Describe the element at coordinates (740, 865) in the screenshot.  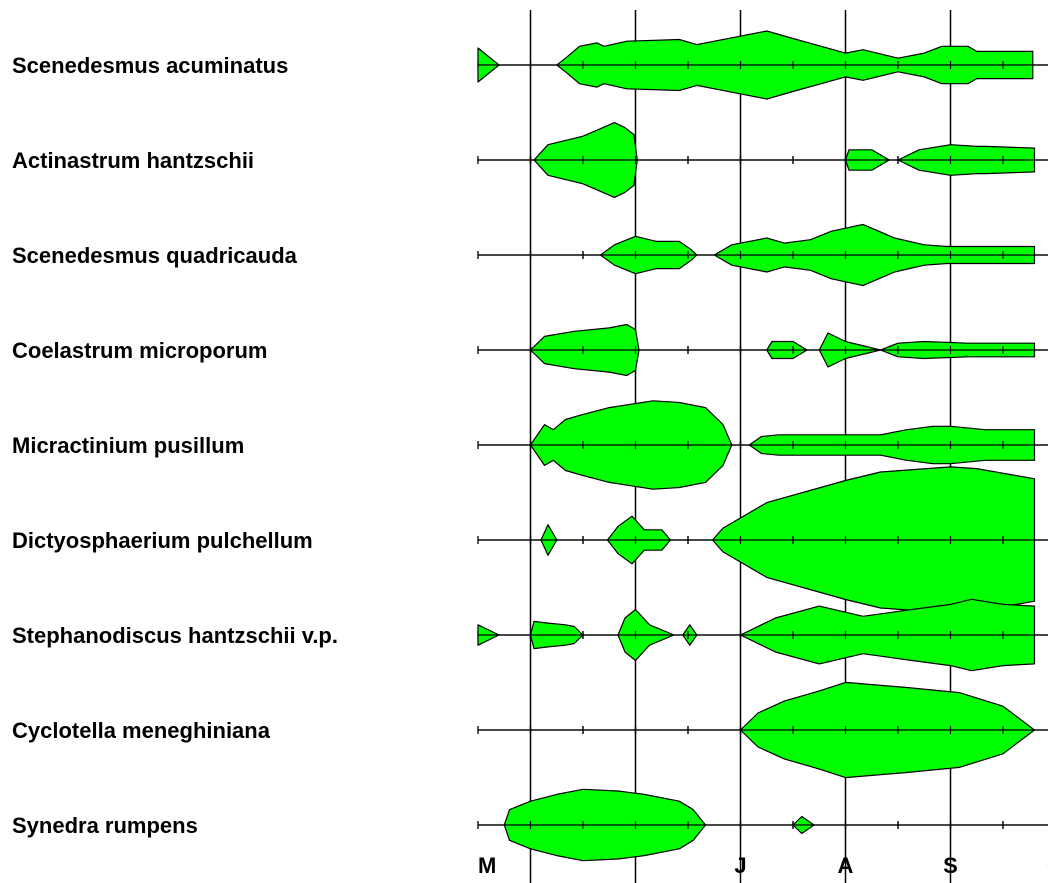
I see `month-tick-label: J` at that location.